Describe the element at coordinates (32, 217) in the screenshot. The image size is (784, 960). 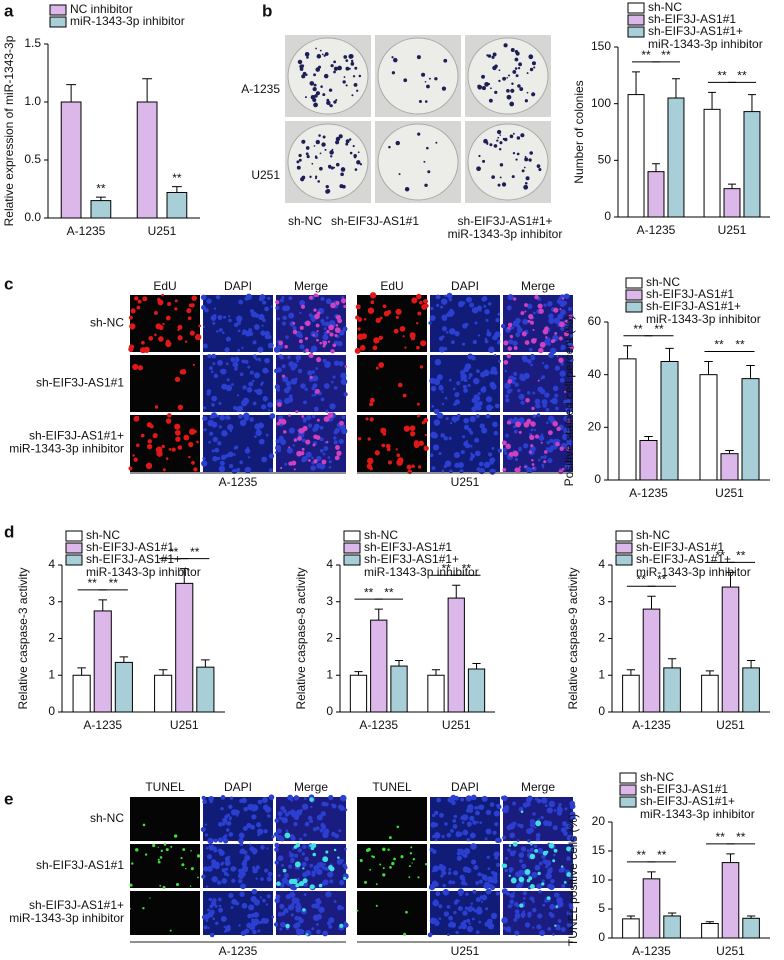
I see `y-tick-label: 0.0` at that location.